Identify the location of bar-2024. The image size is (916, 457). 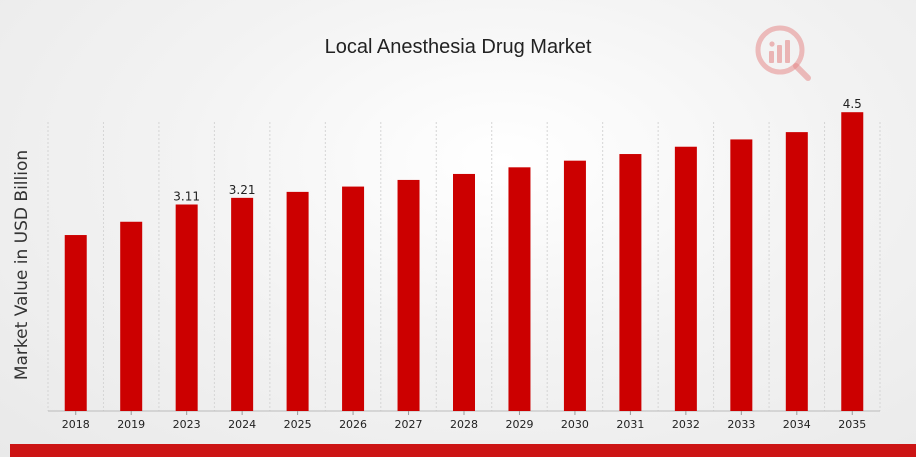
(242, 304).